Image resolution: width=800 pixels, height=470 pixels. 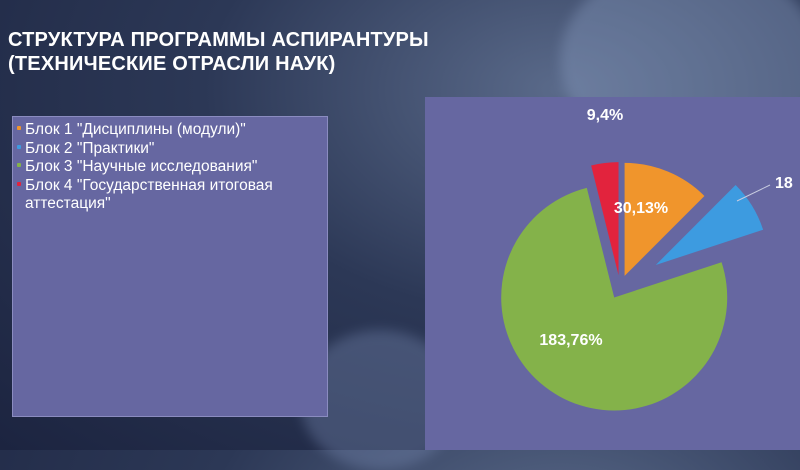 I want to click on legend-label: Блок 3 "Научные исследования", so click(x=141, y=166).